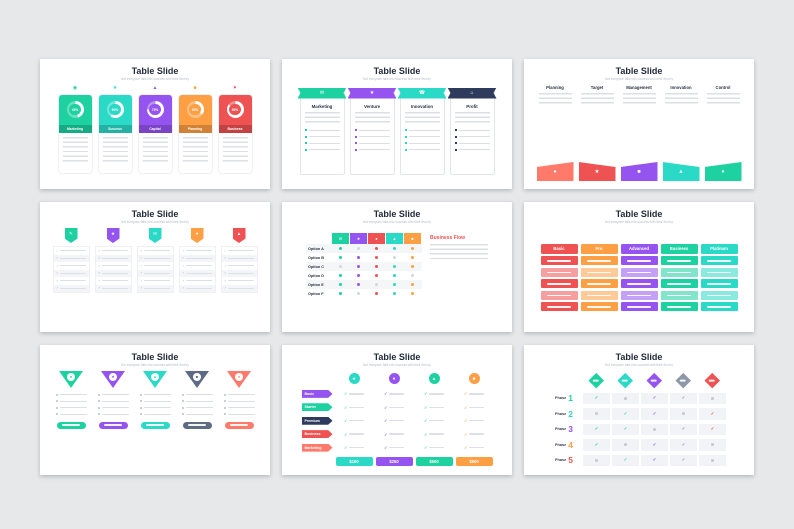  I want to click on flag-shape-icon: ●, so click(555, 171).